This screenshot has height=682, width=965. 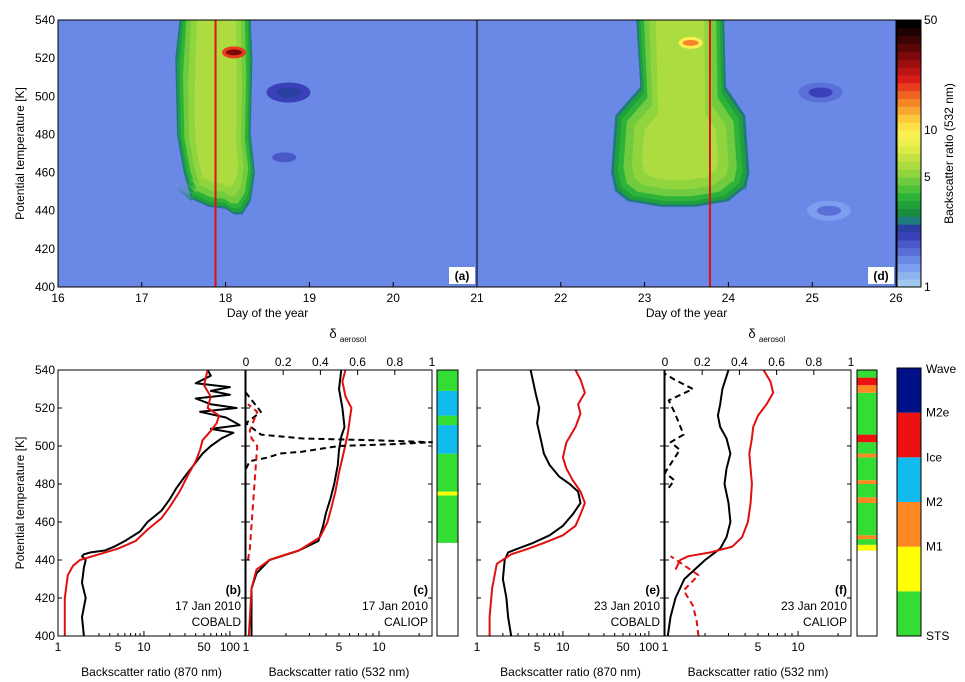 I want to click on panel-label-box, so click(x=881, y=275).